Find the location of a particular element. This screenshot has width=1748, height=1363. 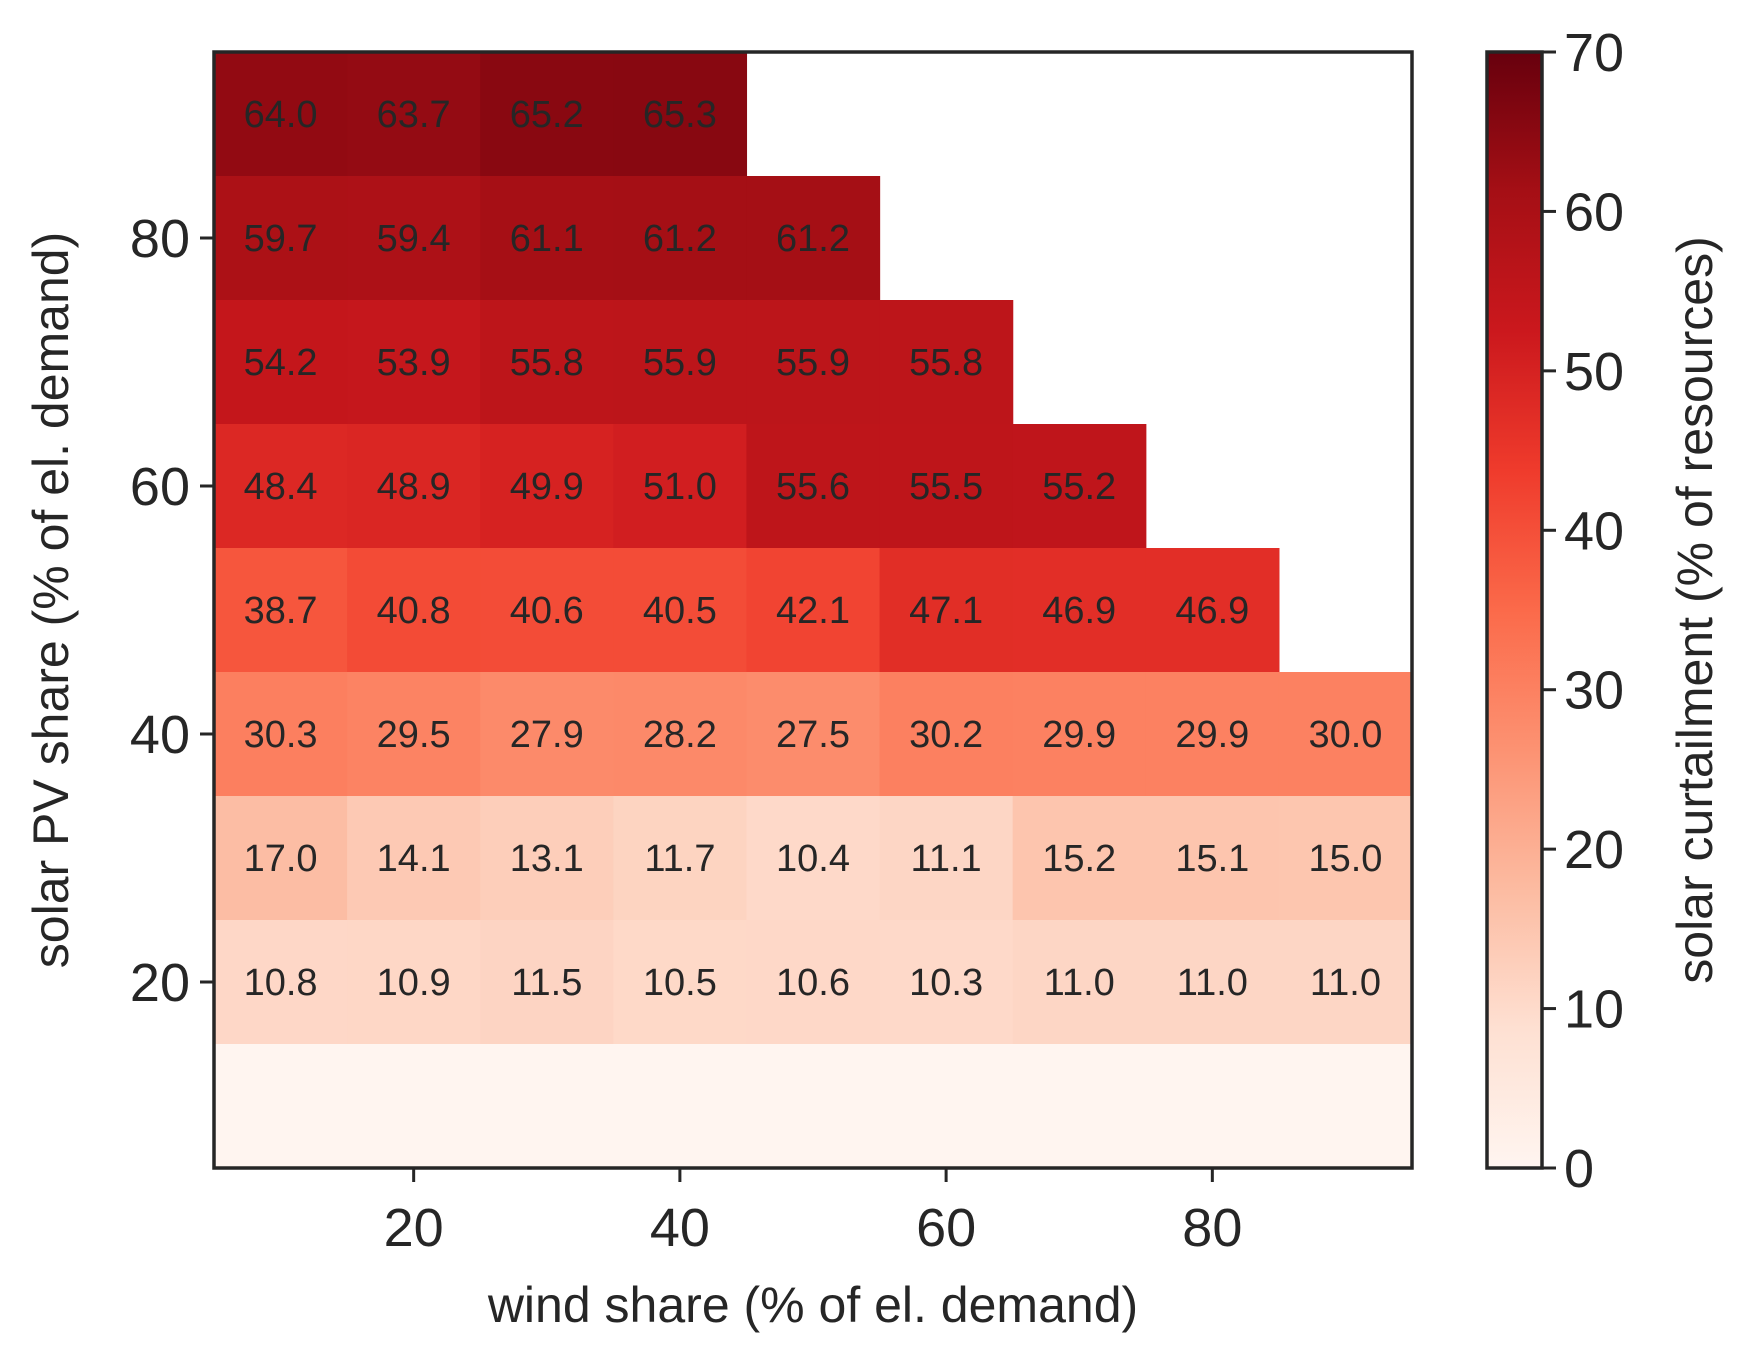

y-axis-label: solar PV share (% of el. demand) is located at coordinates (51, 600).